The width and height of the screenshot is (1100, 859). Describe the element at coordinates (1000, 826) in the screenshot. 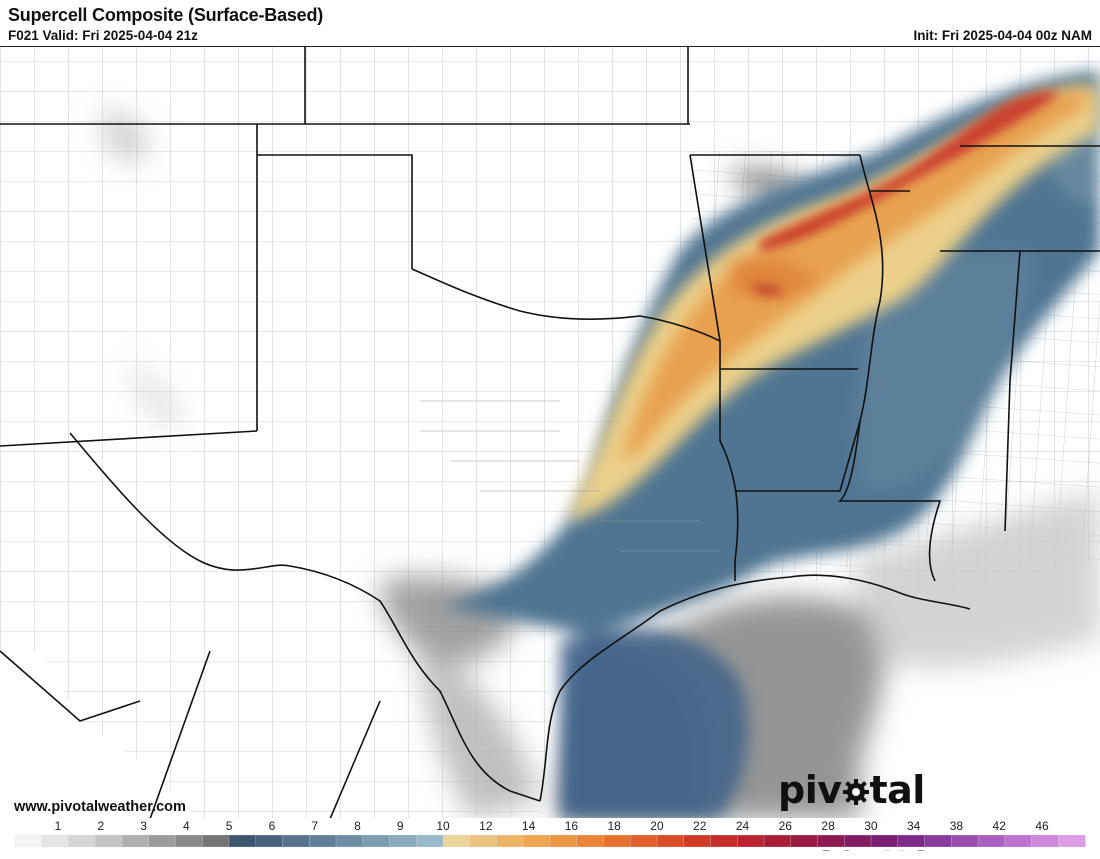

I see `legend-tick-label: 42` at that location.